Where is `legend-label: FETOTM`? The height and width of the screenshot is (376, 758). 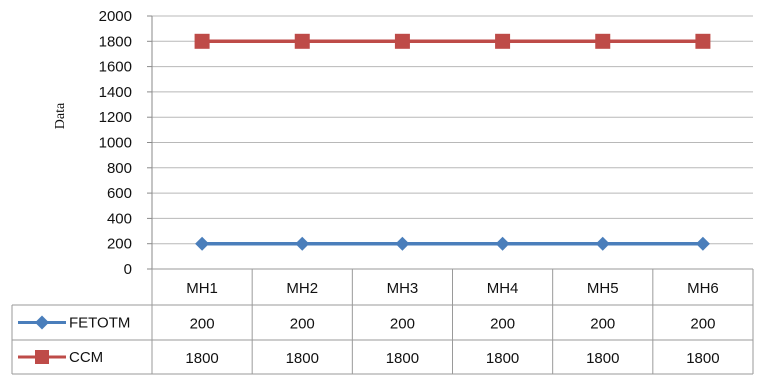 legend-label: FETOTM is located at coordinates (99, 323).